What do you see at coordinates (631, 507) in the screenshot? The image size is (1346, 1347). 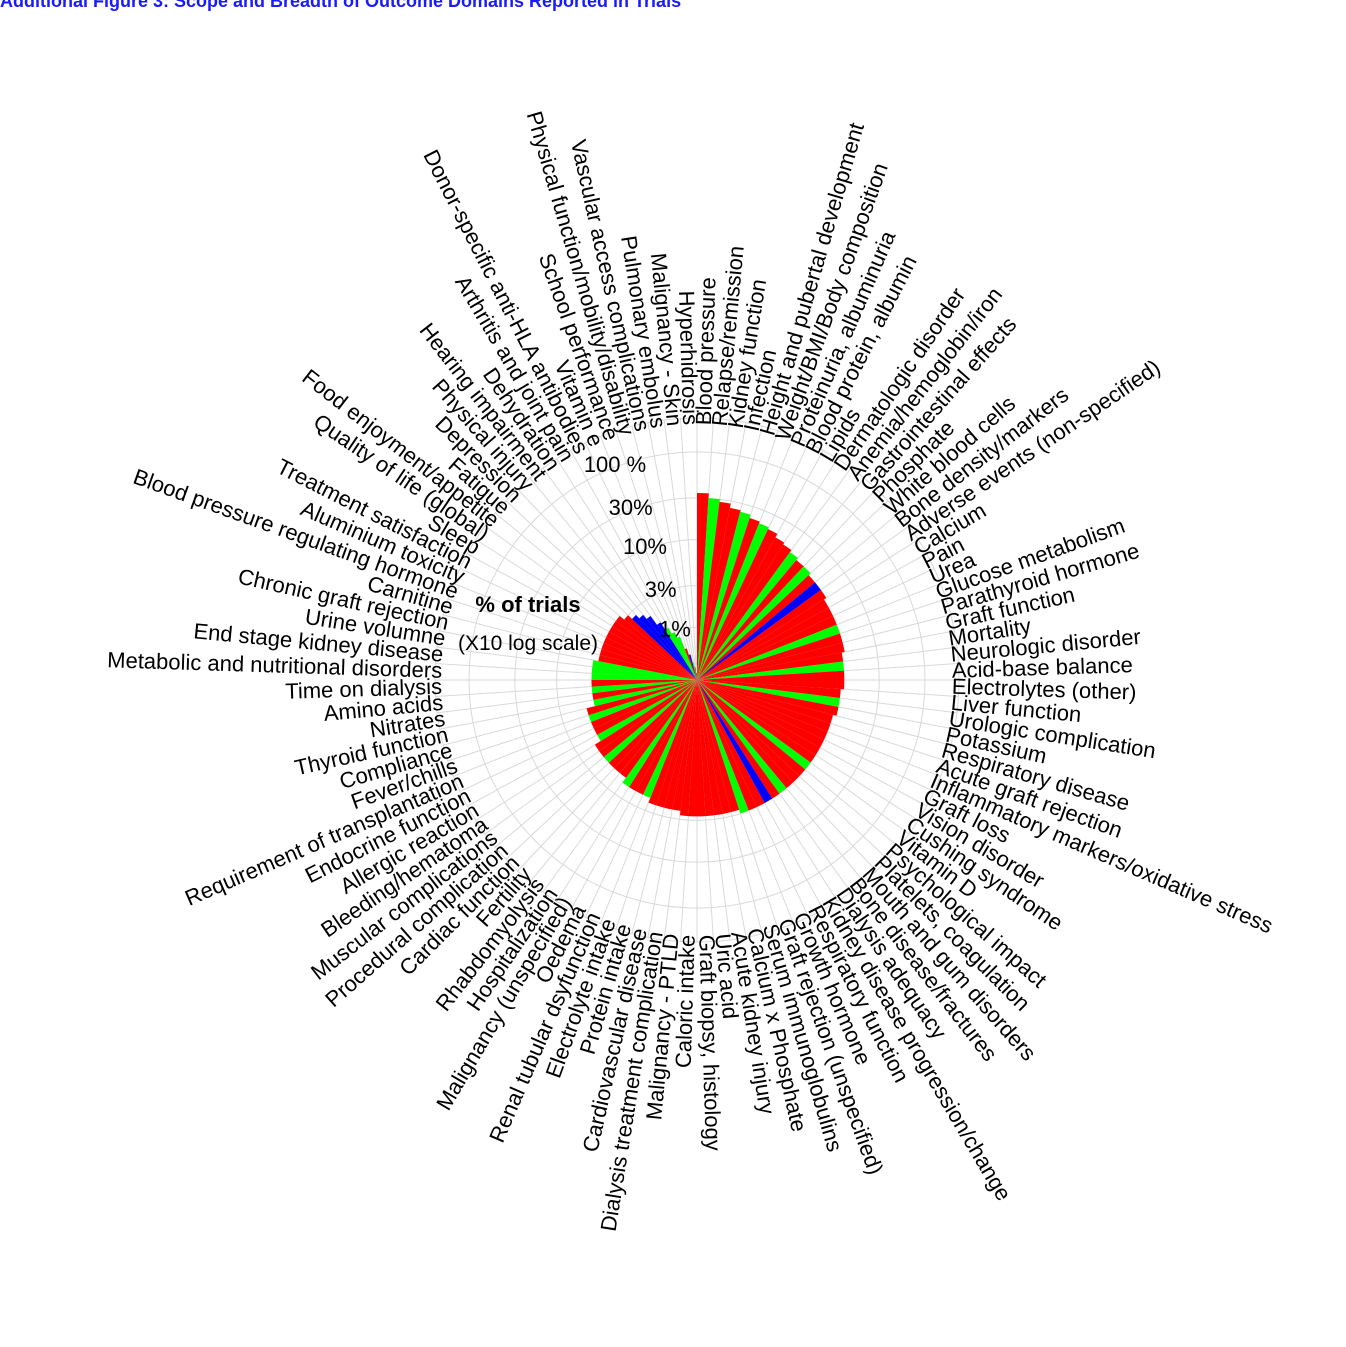 I see `ring-label: 30%` at bounding box center [631, 507].